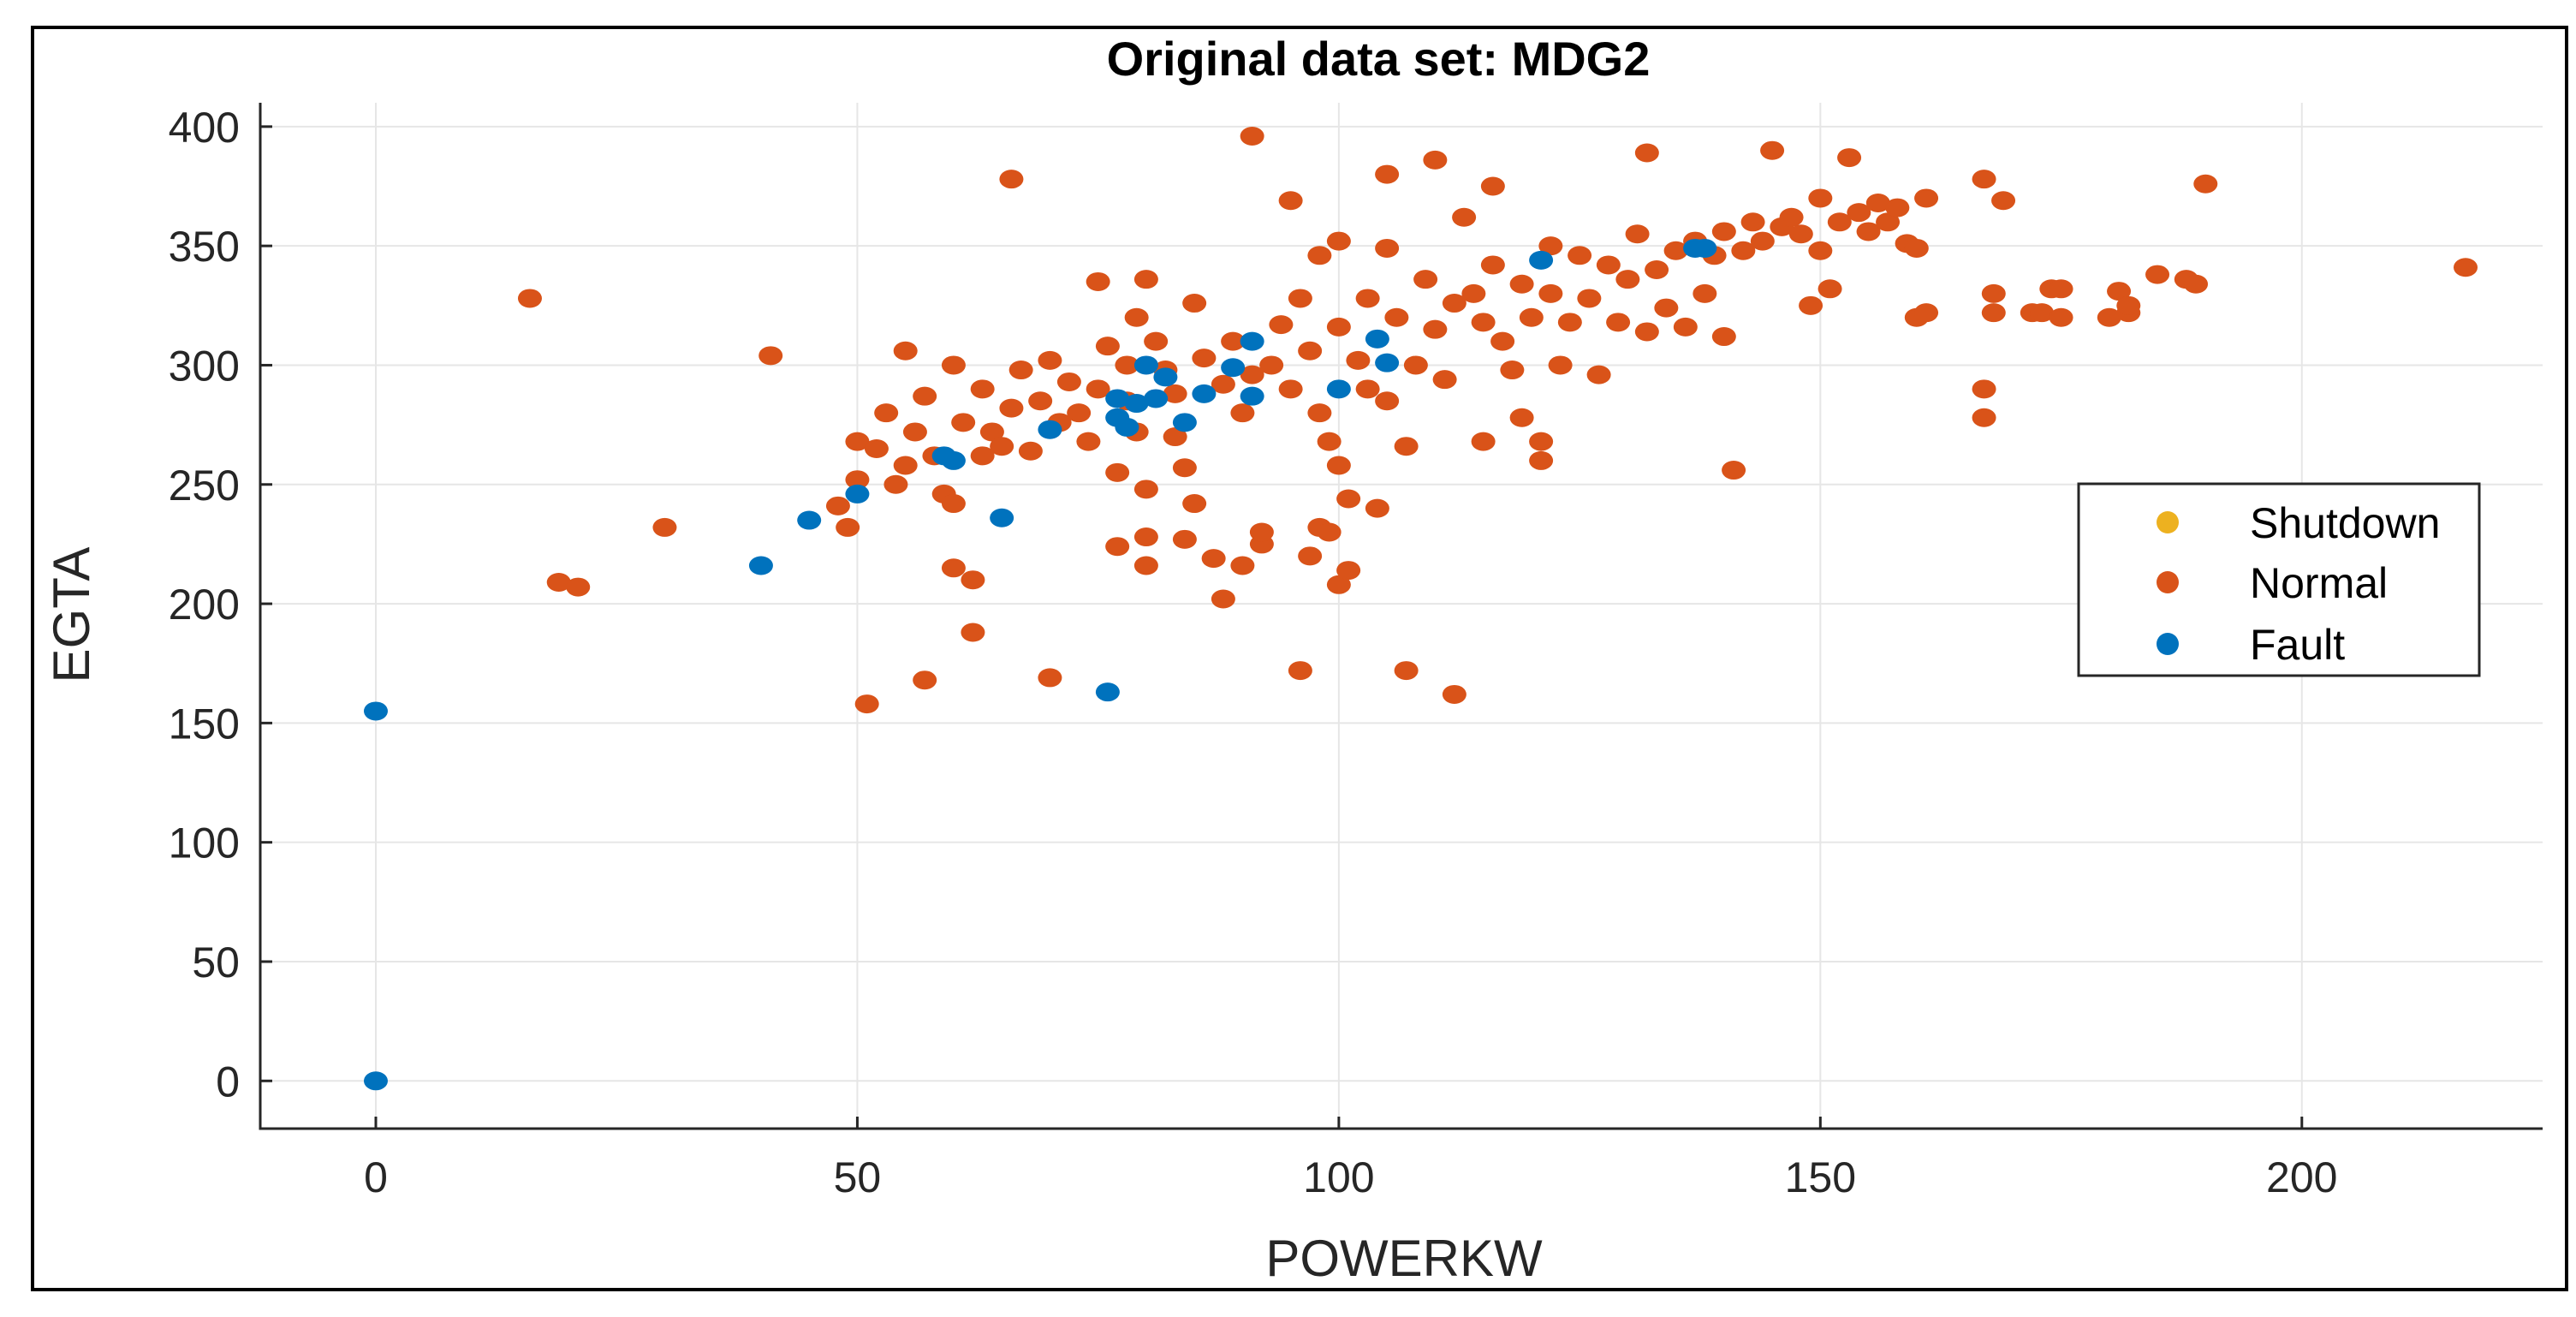  I want to click on y-tick-label: 150, so click(204, 724).